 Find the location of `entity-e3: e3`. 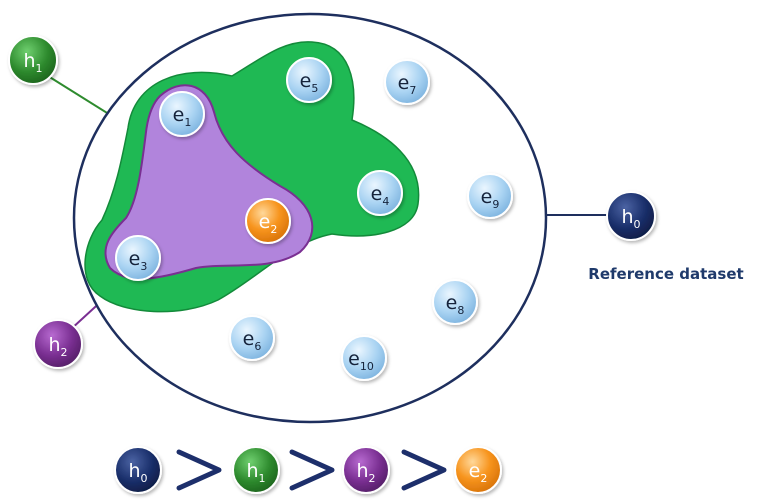

entity-e3: e3 is located at coordinates (138, 258).